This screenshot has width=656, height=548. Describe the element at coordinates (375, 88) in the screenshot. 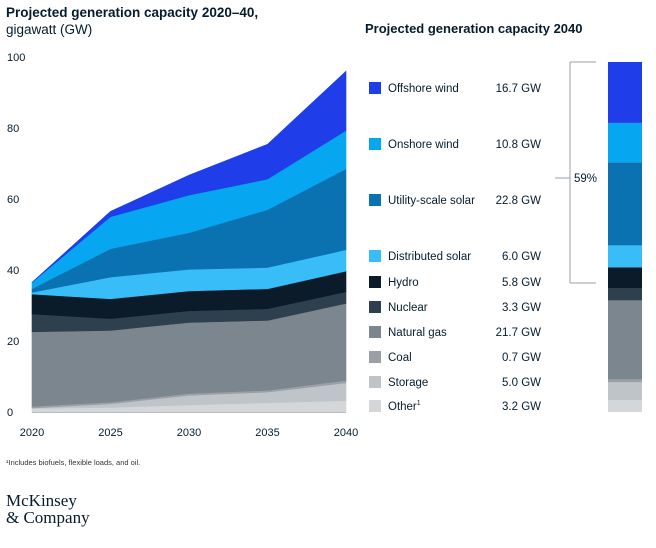

I see `legend-swatch-offshore-wind` at that location.